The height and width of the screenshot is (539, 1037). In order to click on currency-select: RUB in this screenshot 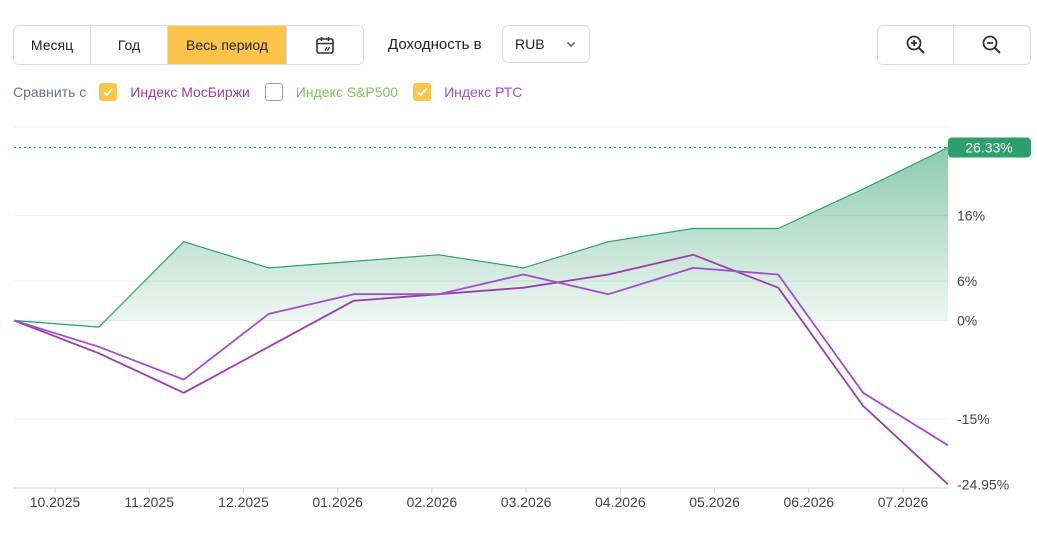, I will do `click(546, 44)`.